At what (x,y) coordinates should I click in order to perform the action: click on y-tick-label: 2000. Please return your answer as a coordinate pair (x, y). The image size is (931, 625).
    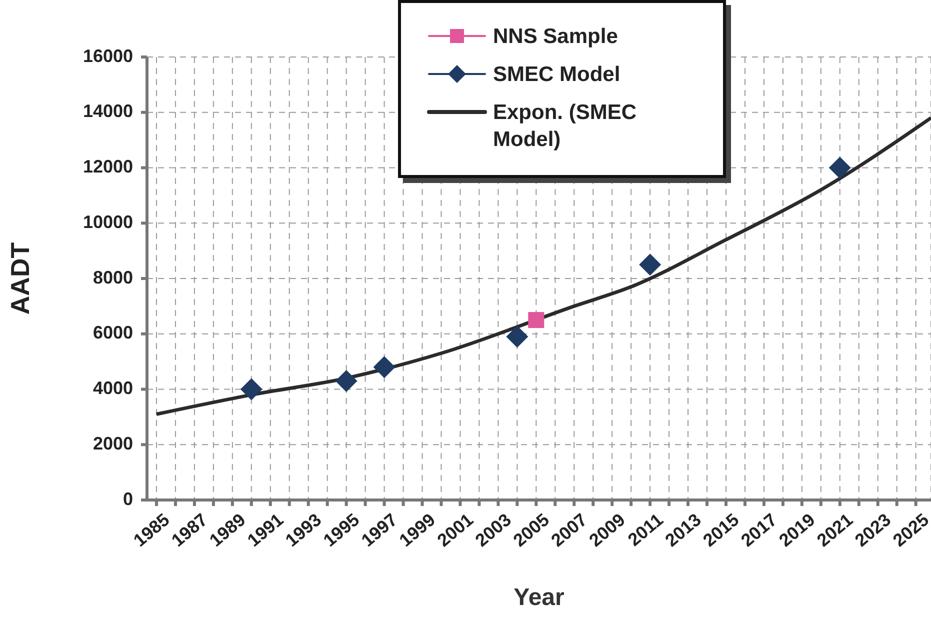
    Looking at the image, I should click on (112, 443).